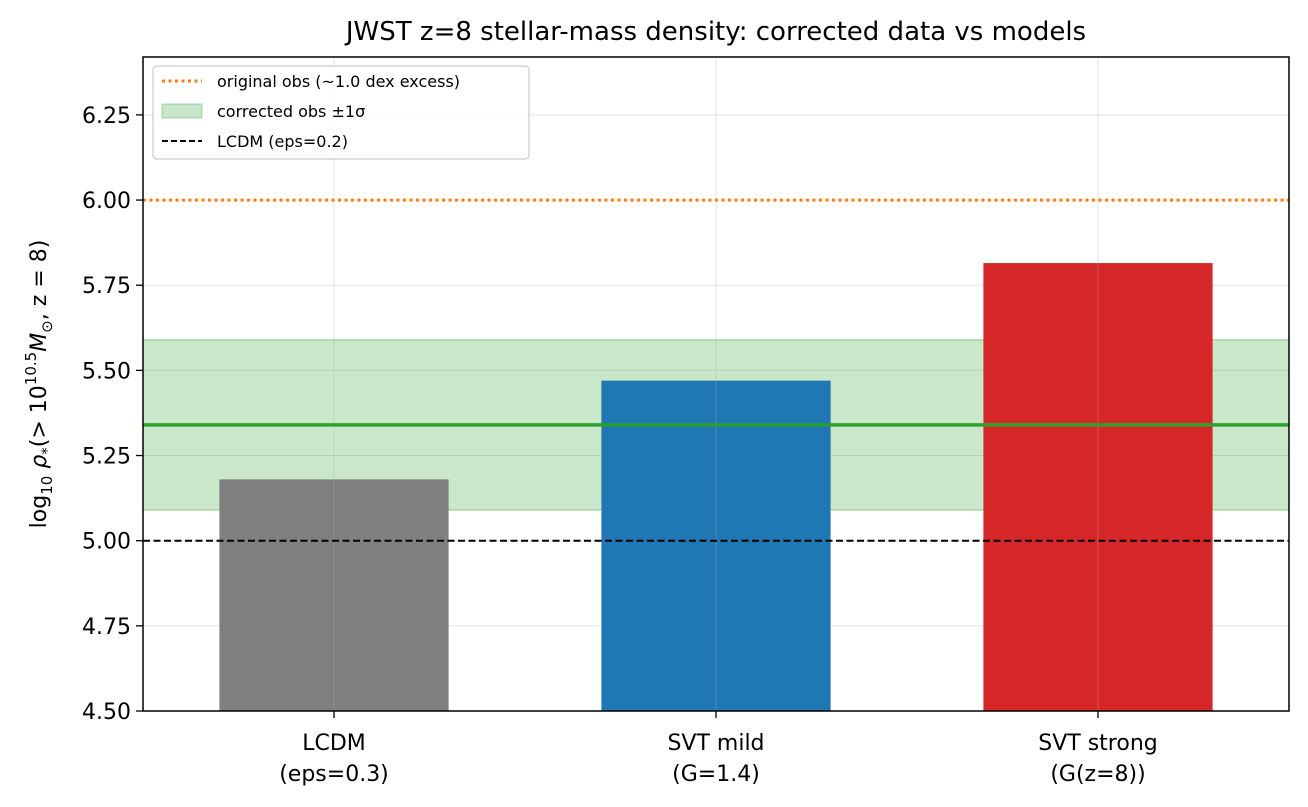 The image size is (1308, 807). Describe the element at coordinates (282, 141) in the screenshot. I see `legend-label-lcdm-baseline: LCDM (eps=0.2)` at that location.